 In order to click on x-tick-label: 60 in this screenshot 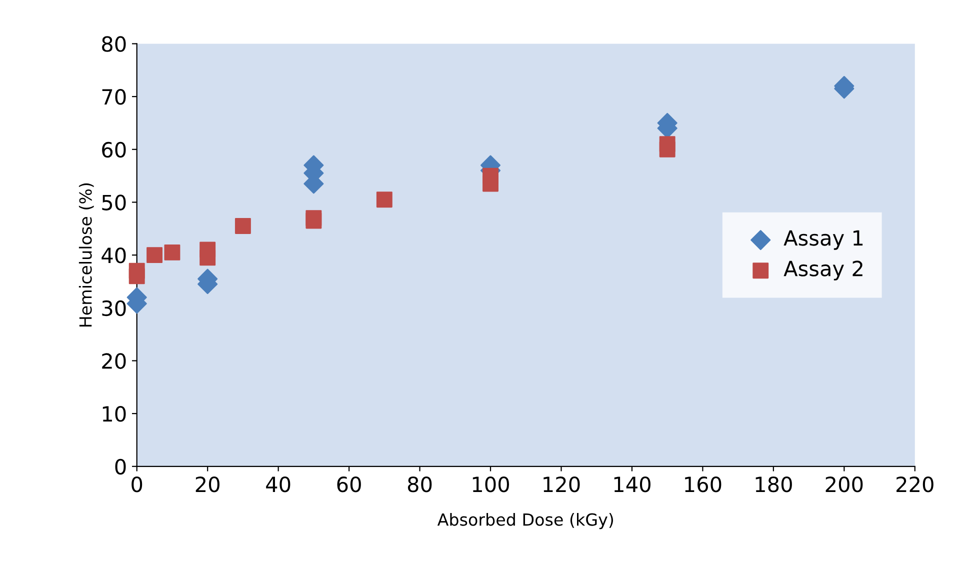, I will do `click(349, 484)`.